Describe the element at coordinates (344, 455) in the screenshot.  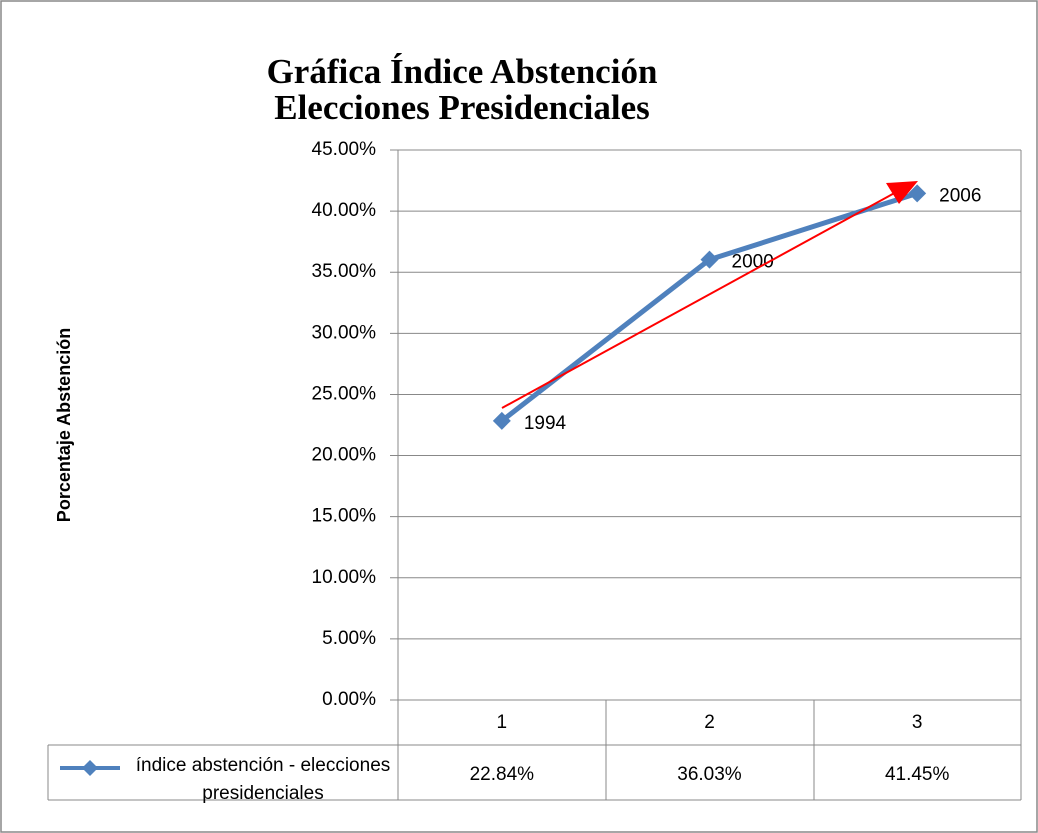
I see `y-tick-label: 20.00%` at that location.